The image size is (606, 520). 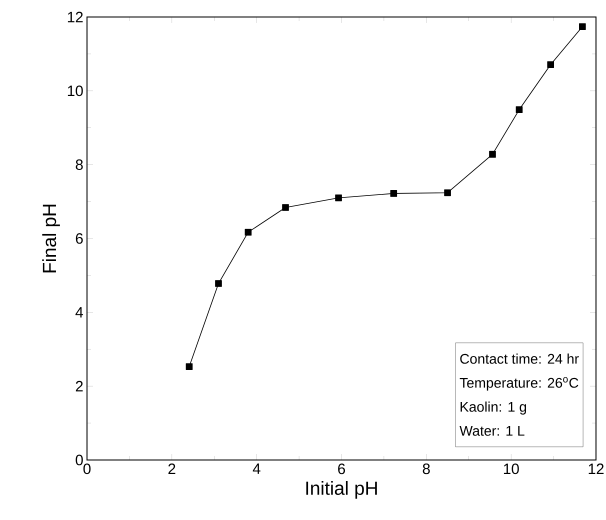 I want to click on y-tick-label: 12, so click(x=75, y=17).